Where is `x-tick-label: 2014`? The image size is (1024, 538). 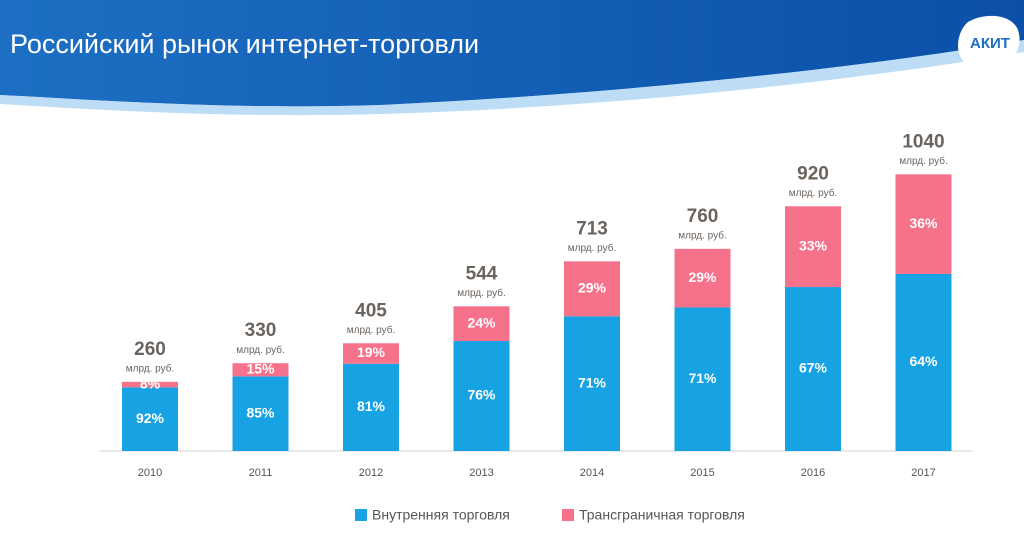
x-tick-label: 2014 is located at coordinates (592, 473).